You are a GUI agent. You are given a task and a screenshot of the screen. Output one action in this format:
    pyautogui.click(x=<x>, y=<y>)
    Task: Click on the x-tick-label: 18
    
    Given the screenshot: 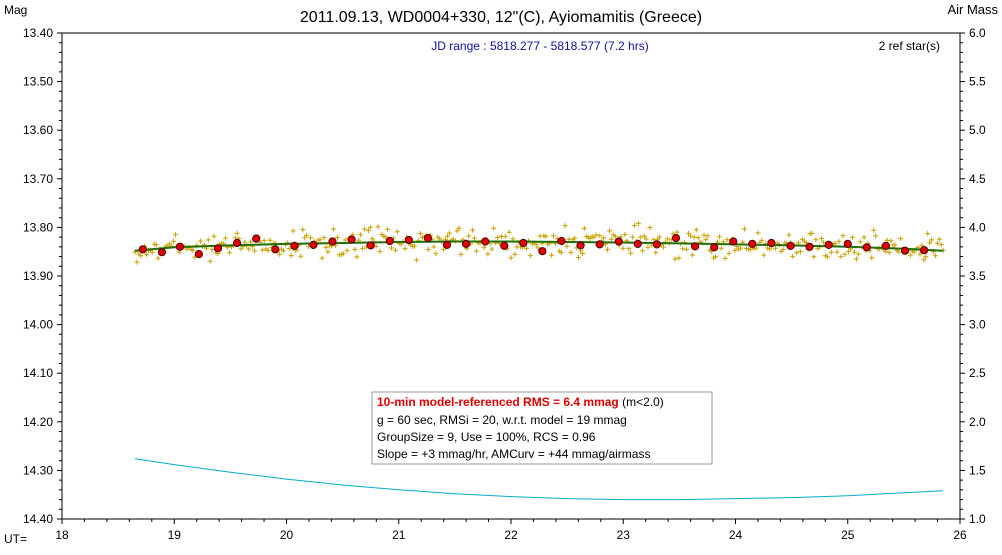 What is the action you would take?
    pyautogui.click(x=62, y=535)
    